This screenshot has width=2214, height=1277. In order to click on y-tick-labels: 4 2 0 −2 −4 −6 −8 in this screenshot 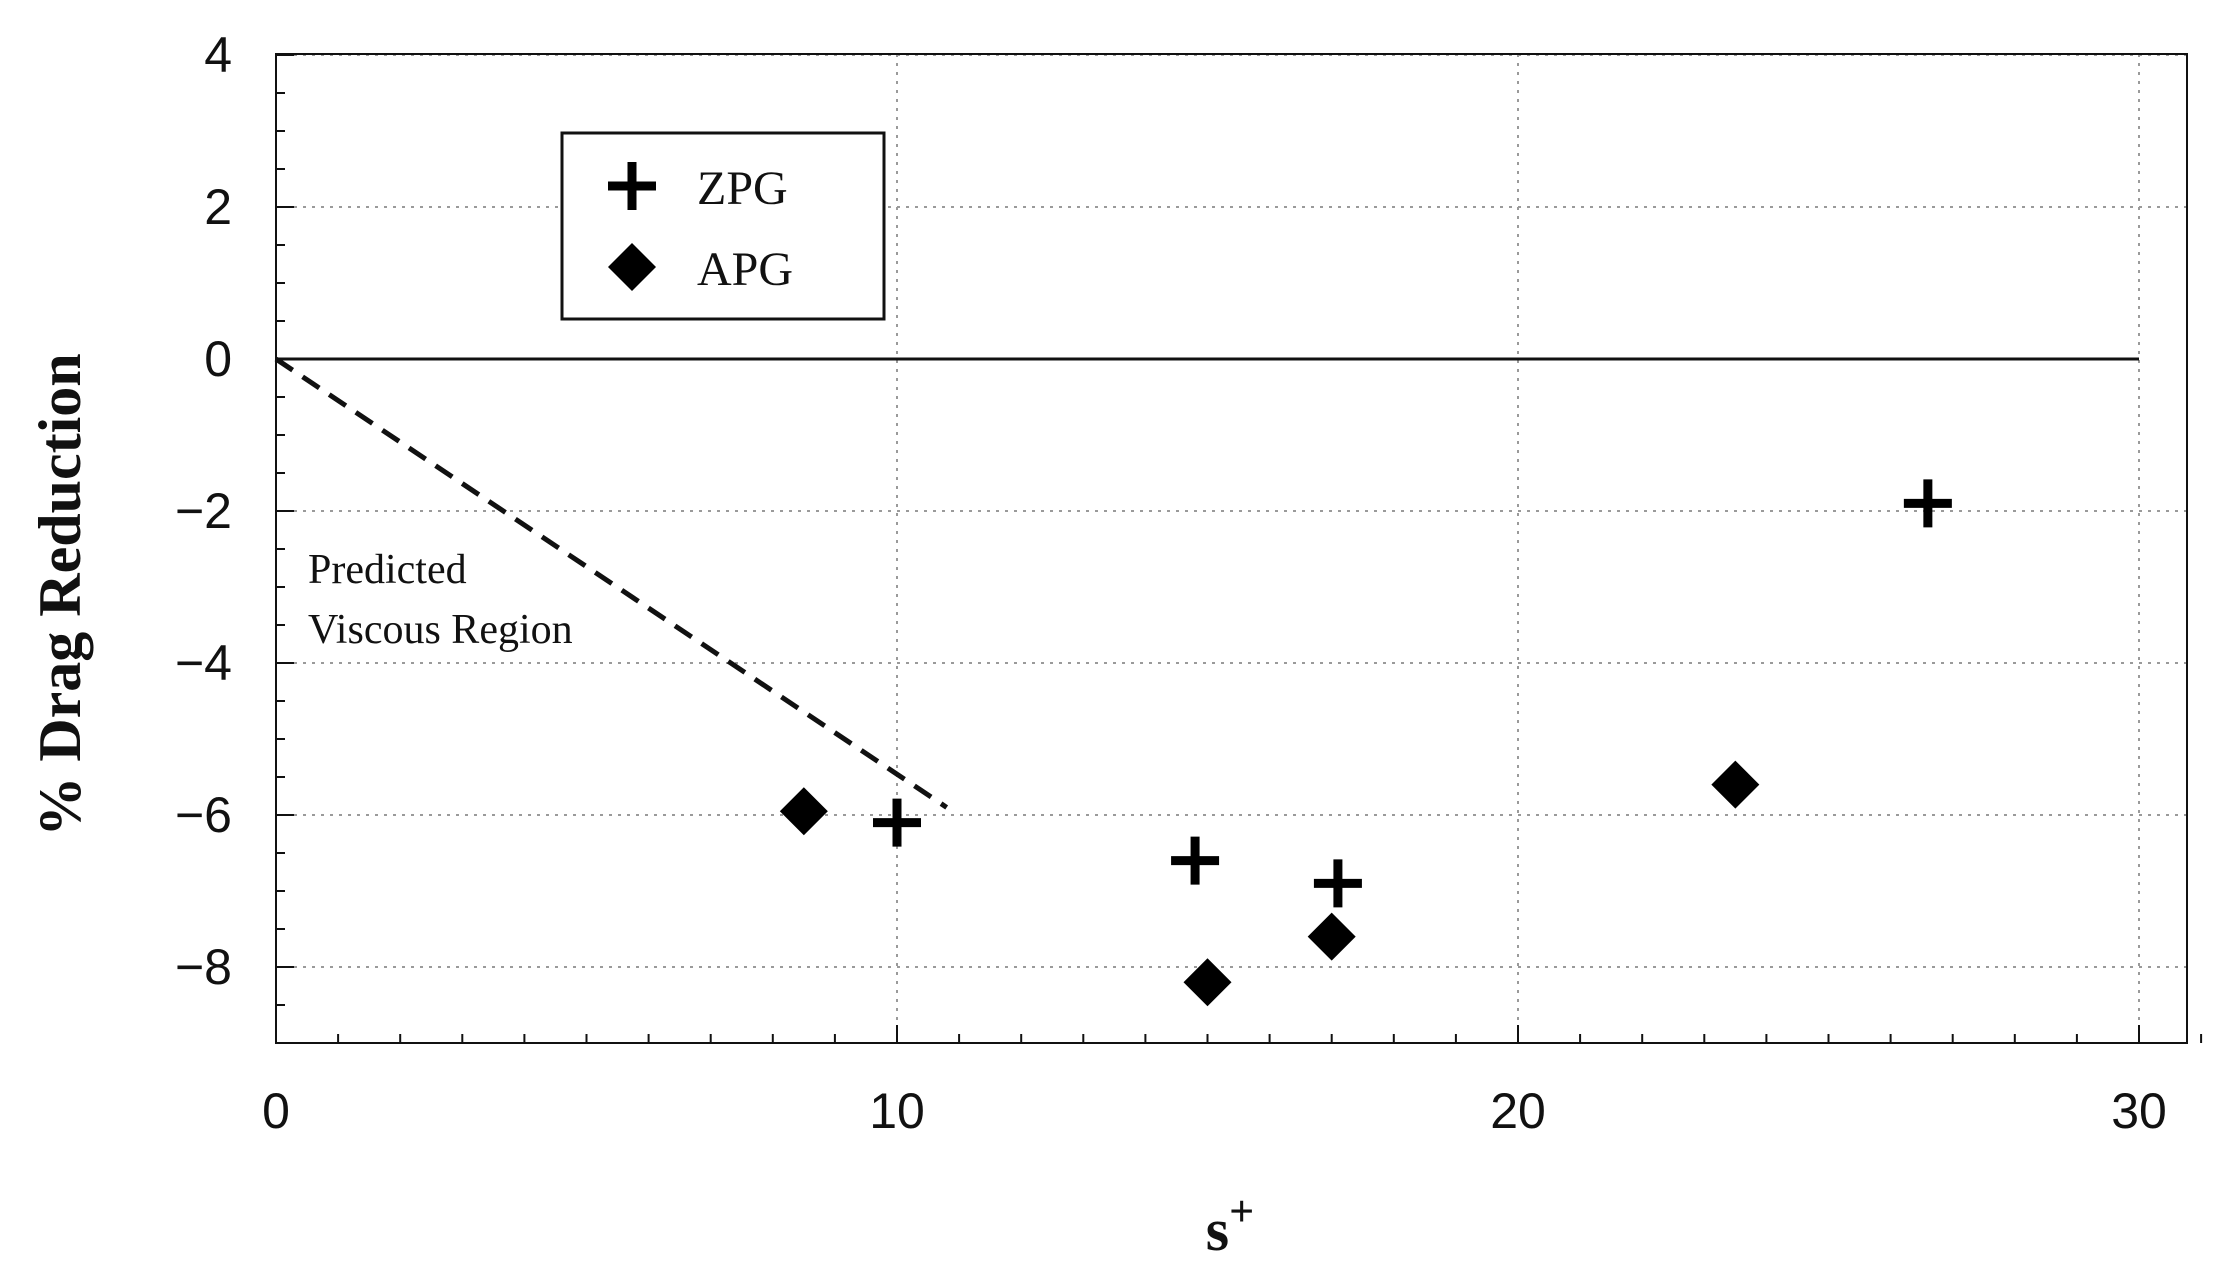, I will do `click(203, 511)`.